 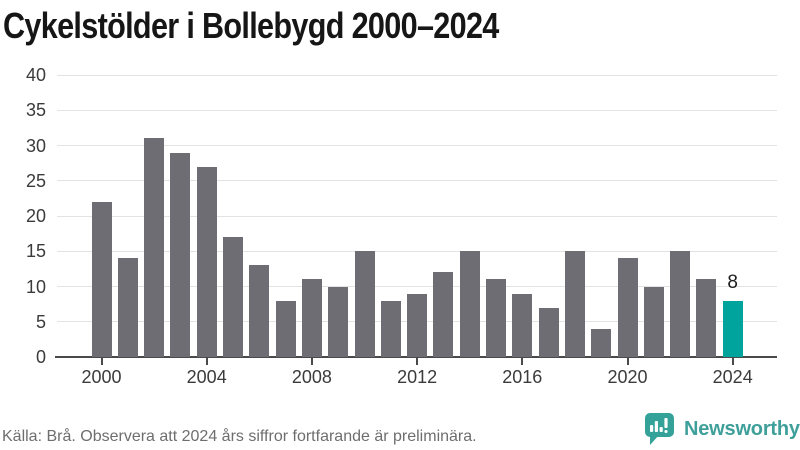 What do you see at coordinates (627, 307) in the screenshot?
I see `bar-2020` at bounding box center [627, 307].